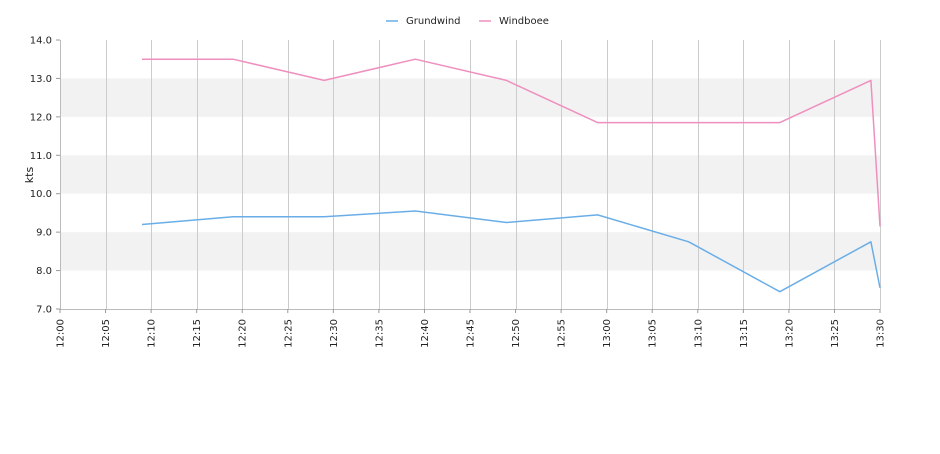  Describe the element at coordinates (881, 333) in the screenshot. I see `x-tick-label: 13:30` at that location.